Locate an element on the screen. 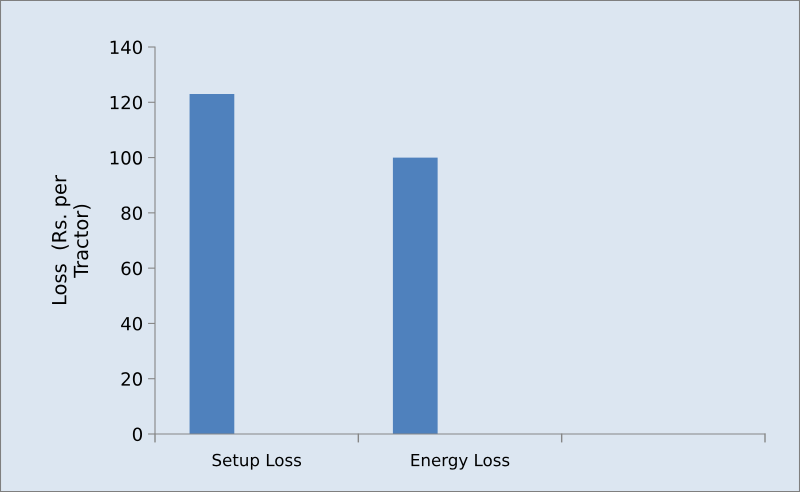  y-tick-label: 0 is located at coordinates (137, 434).